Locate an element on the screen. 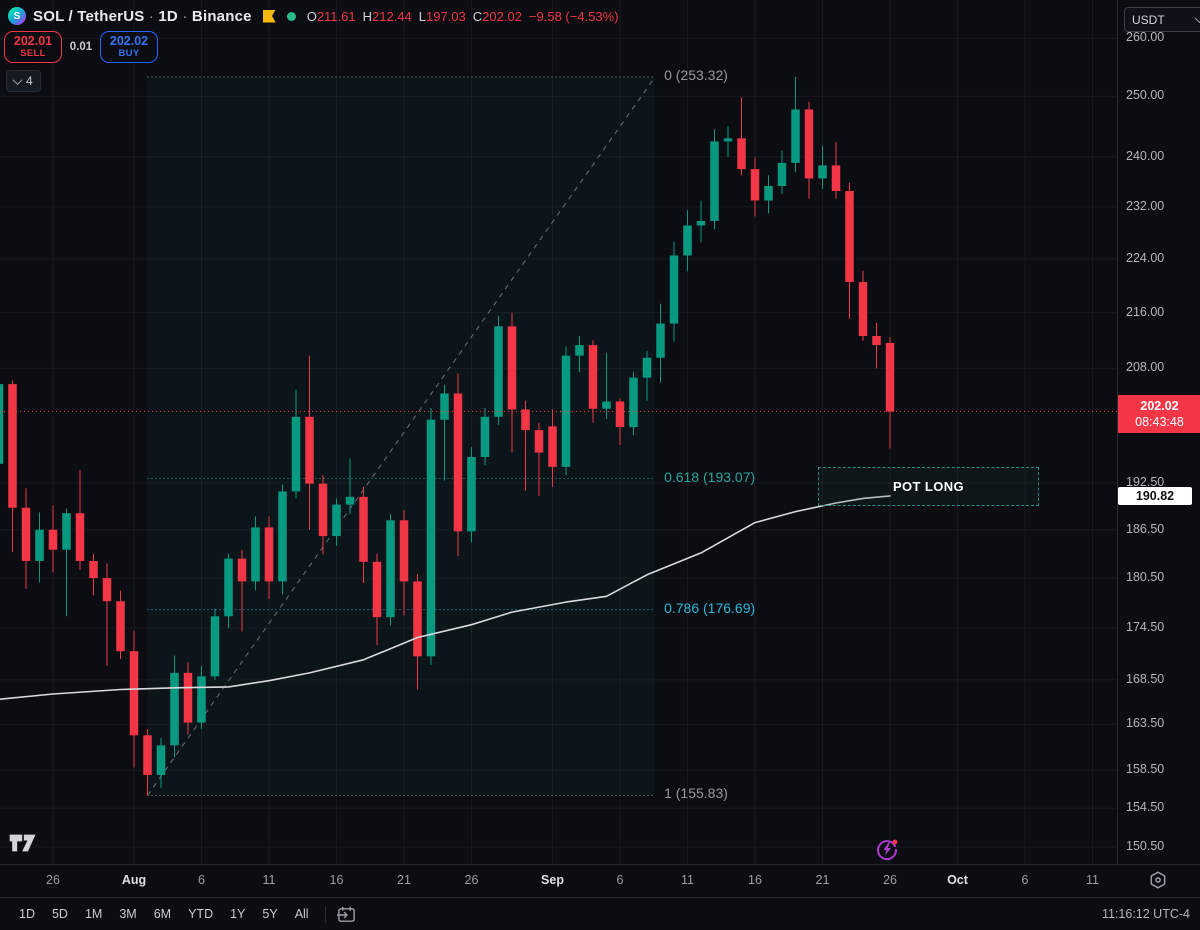 Image resolution: width=1200 pixels, height=930 pixels. price-tick: 186.50 is located at coordinates (1145, 528).